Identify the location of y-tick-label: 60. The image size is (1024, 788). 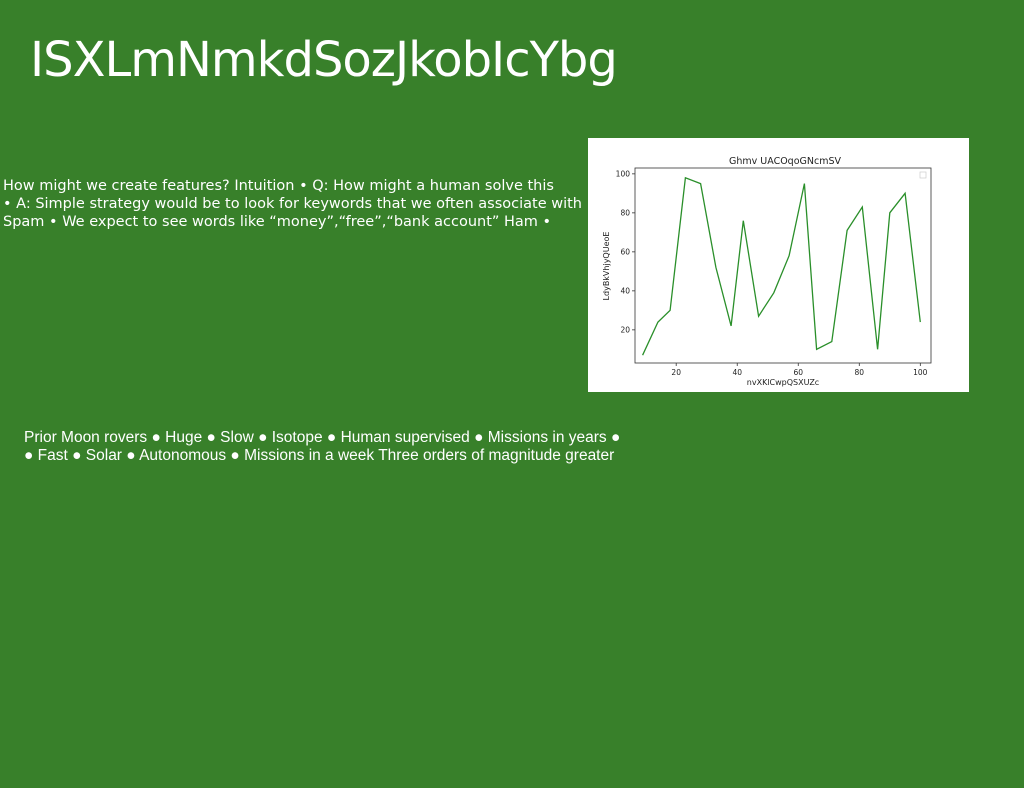
(625, 252).